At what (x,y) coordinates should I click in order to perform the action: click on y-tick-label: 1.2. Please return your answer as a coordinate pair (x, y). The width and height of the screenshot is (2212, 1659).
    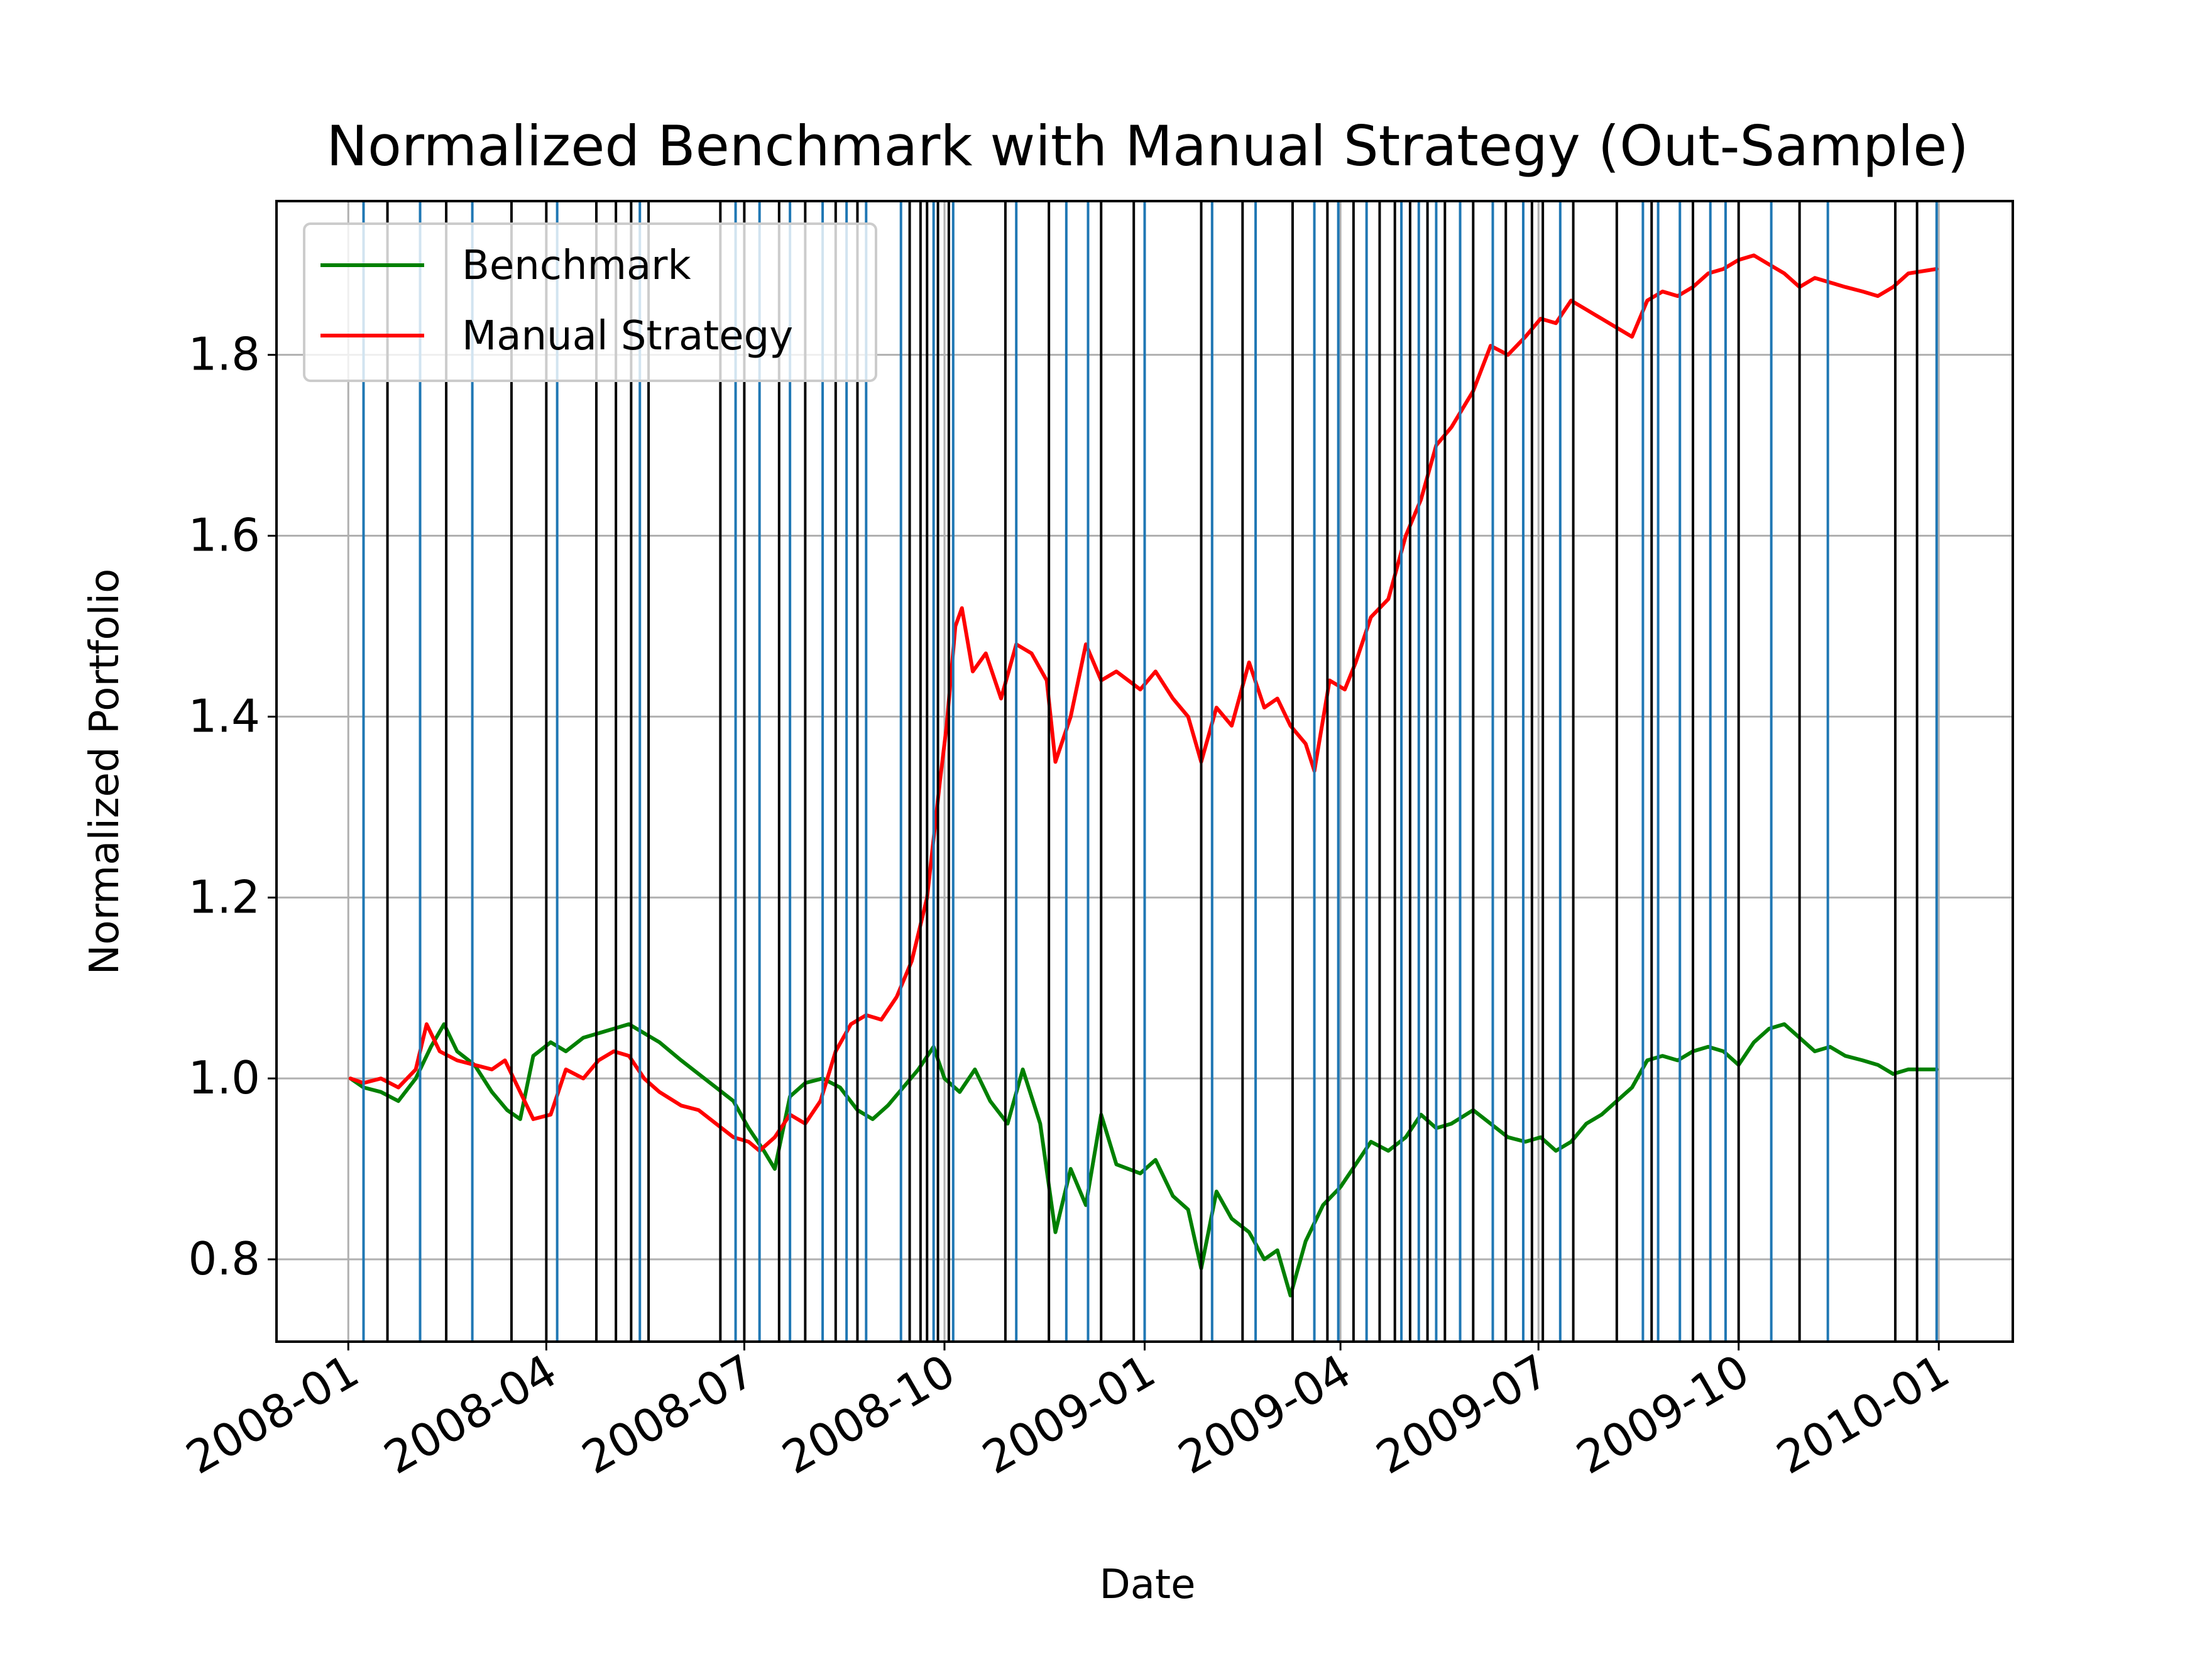
    Looking at the image, I should click on (224, 896).